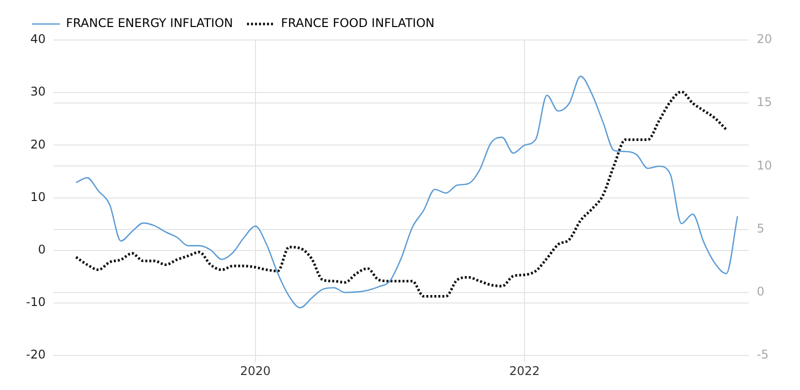  Describe the element at coordinates (764, 165) in the screenshot. I see `y2-tick-label: 10` at that location.